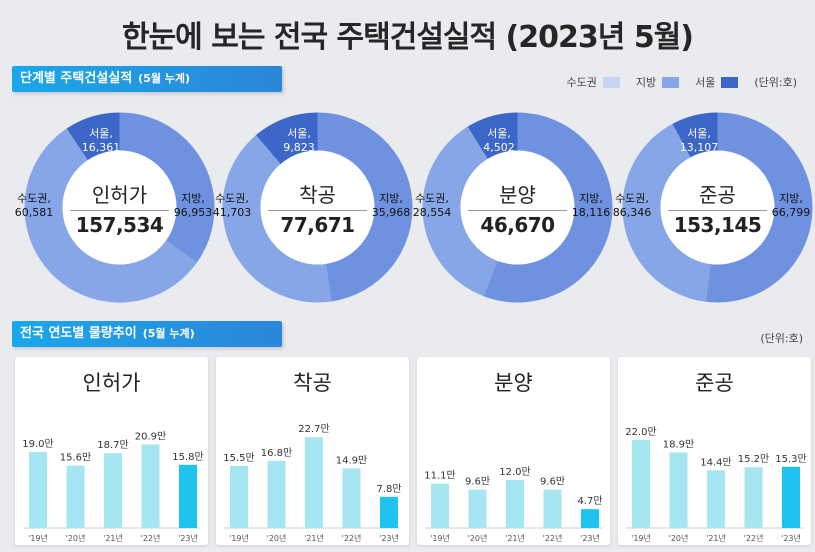 The width and height of the screenshot is (815, 552). What do you see at coordinates (589, 501) in the screenshot?
I see `bar-value-label: 4.7만` at bounding box center [589, 501].